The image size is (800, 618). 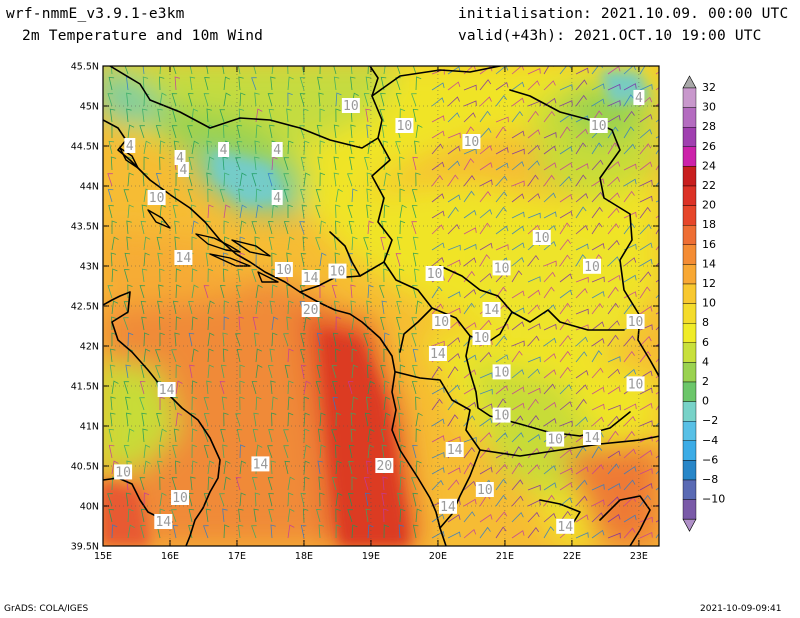 What do you see at coordinates (85, 467) in the screenshot?
I see `lat-tick-label: 40.5N` at bounding box center [85, 467].